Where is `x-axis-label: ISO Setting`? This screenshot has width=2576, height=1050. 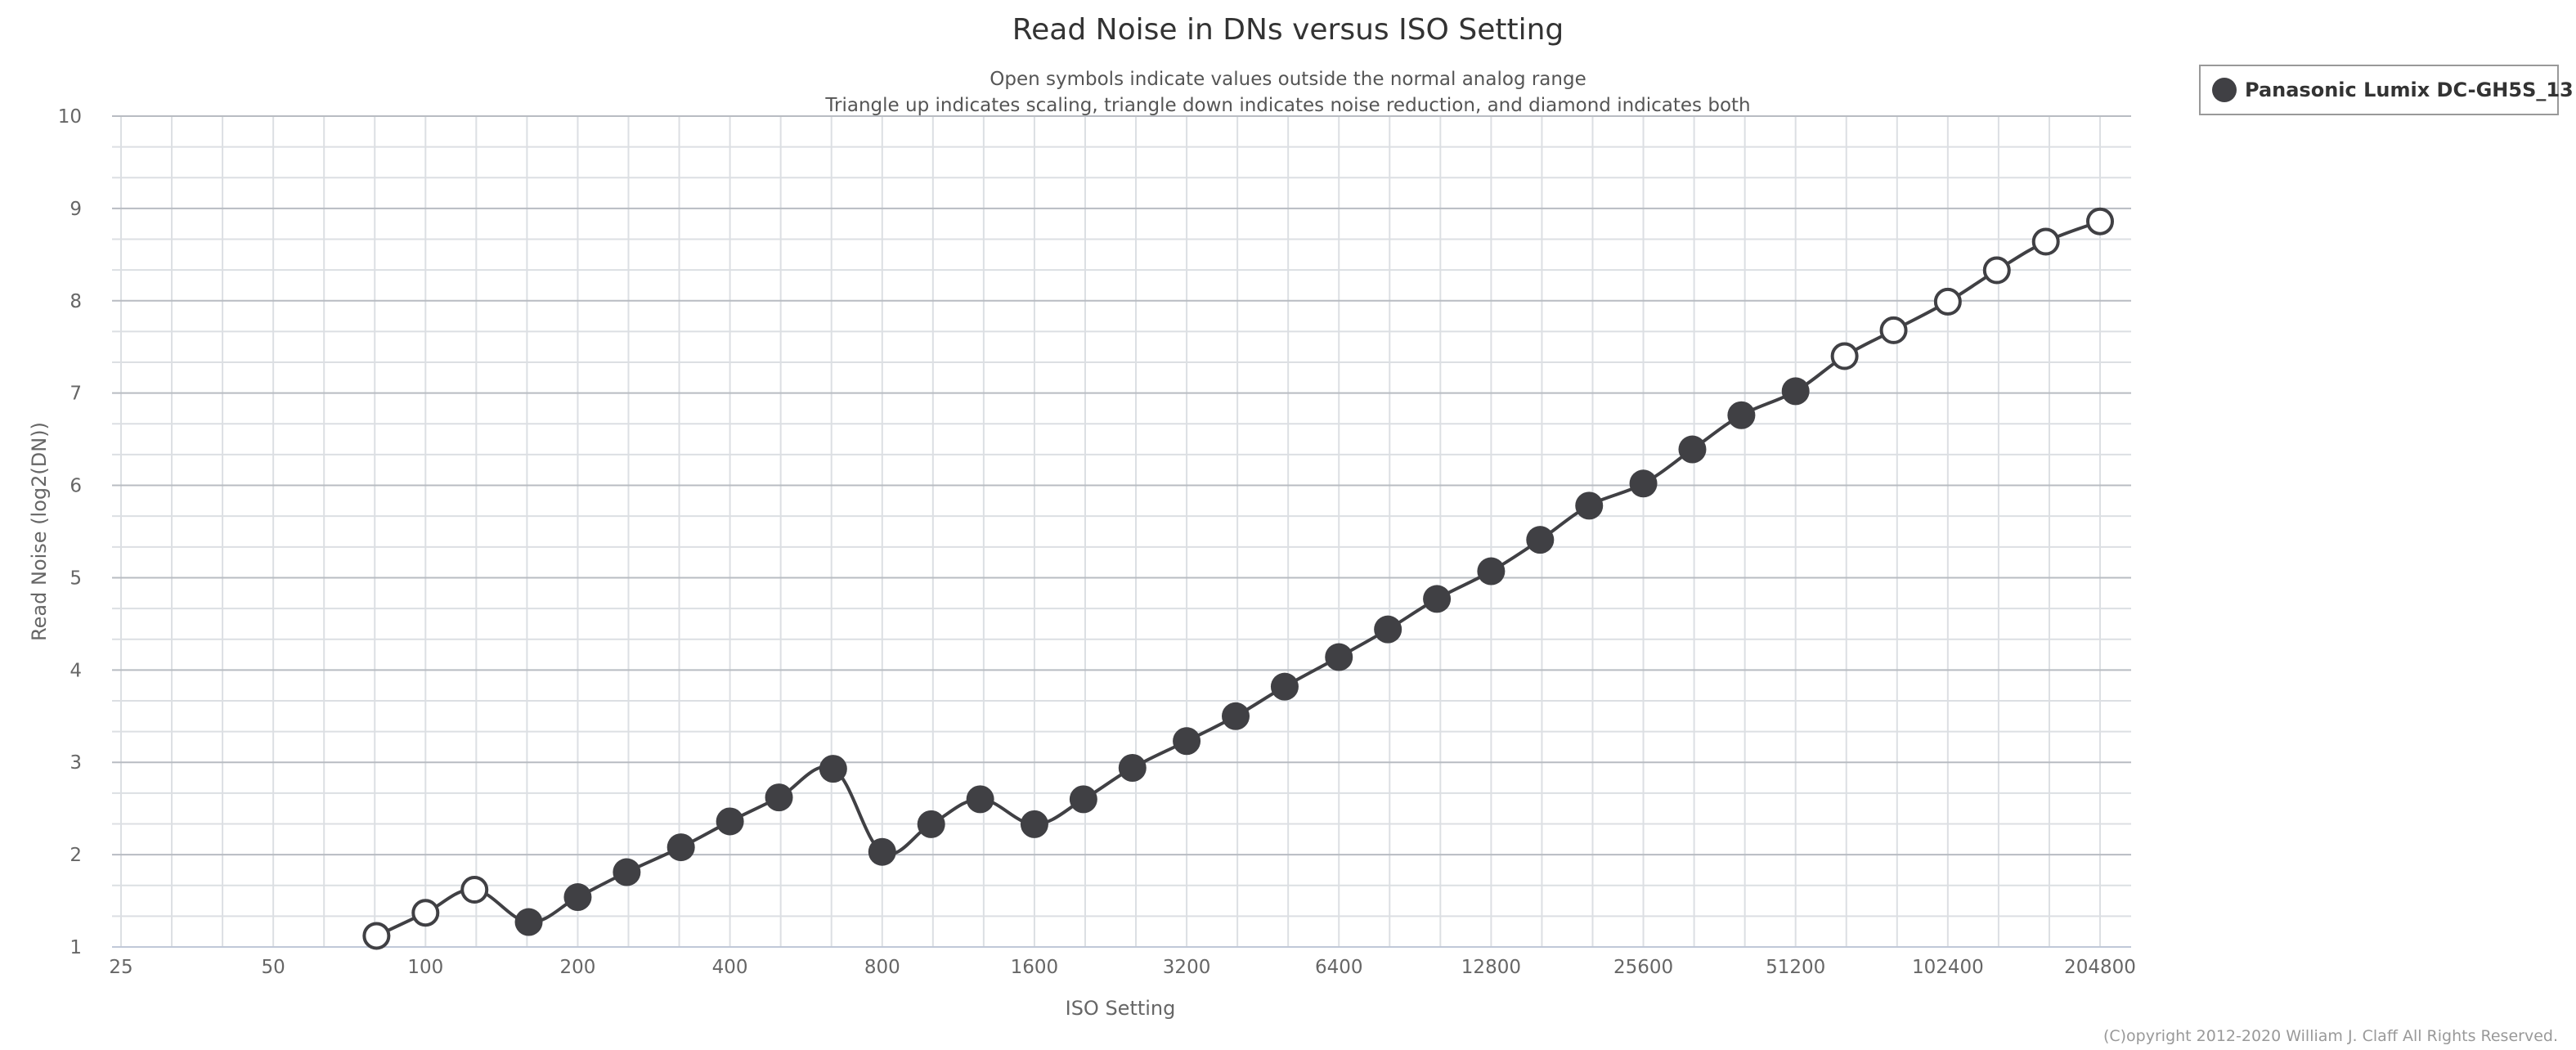 x-axis-label: ISO Setting is located at coordinates (1121, 1008).